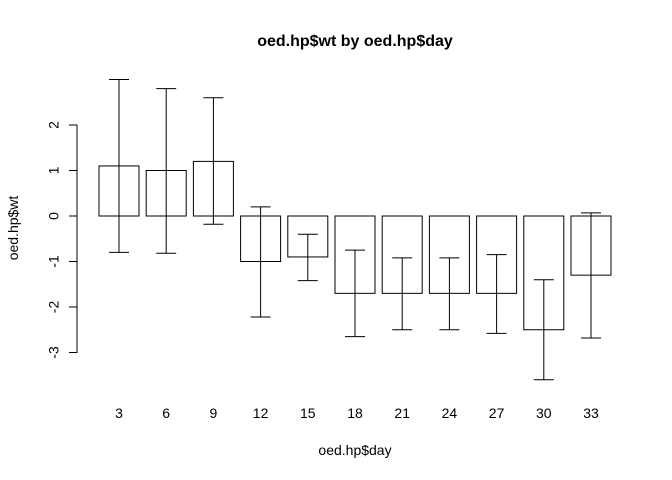 Image resolution: width=672 pixels, height=480 pixels. Describe the element at coordinates (54, 170) in the screenshot. I see `y-tick-label: 1` at that location.